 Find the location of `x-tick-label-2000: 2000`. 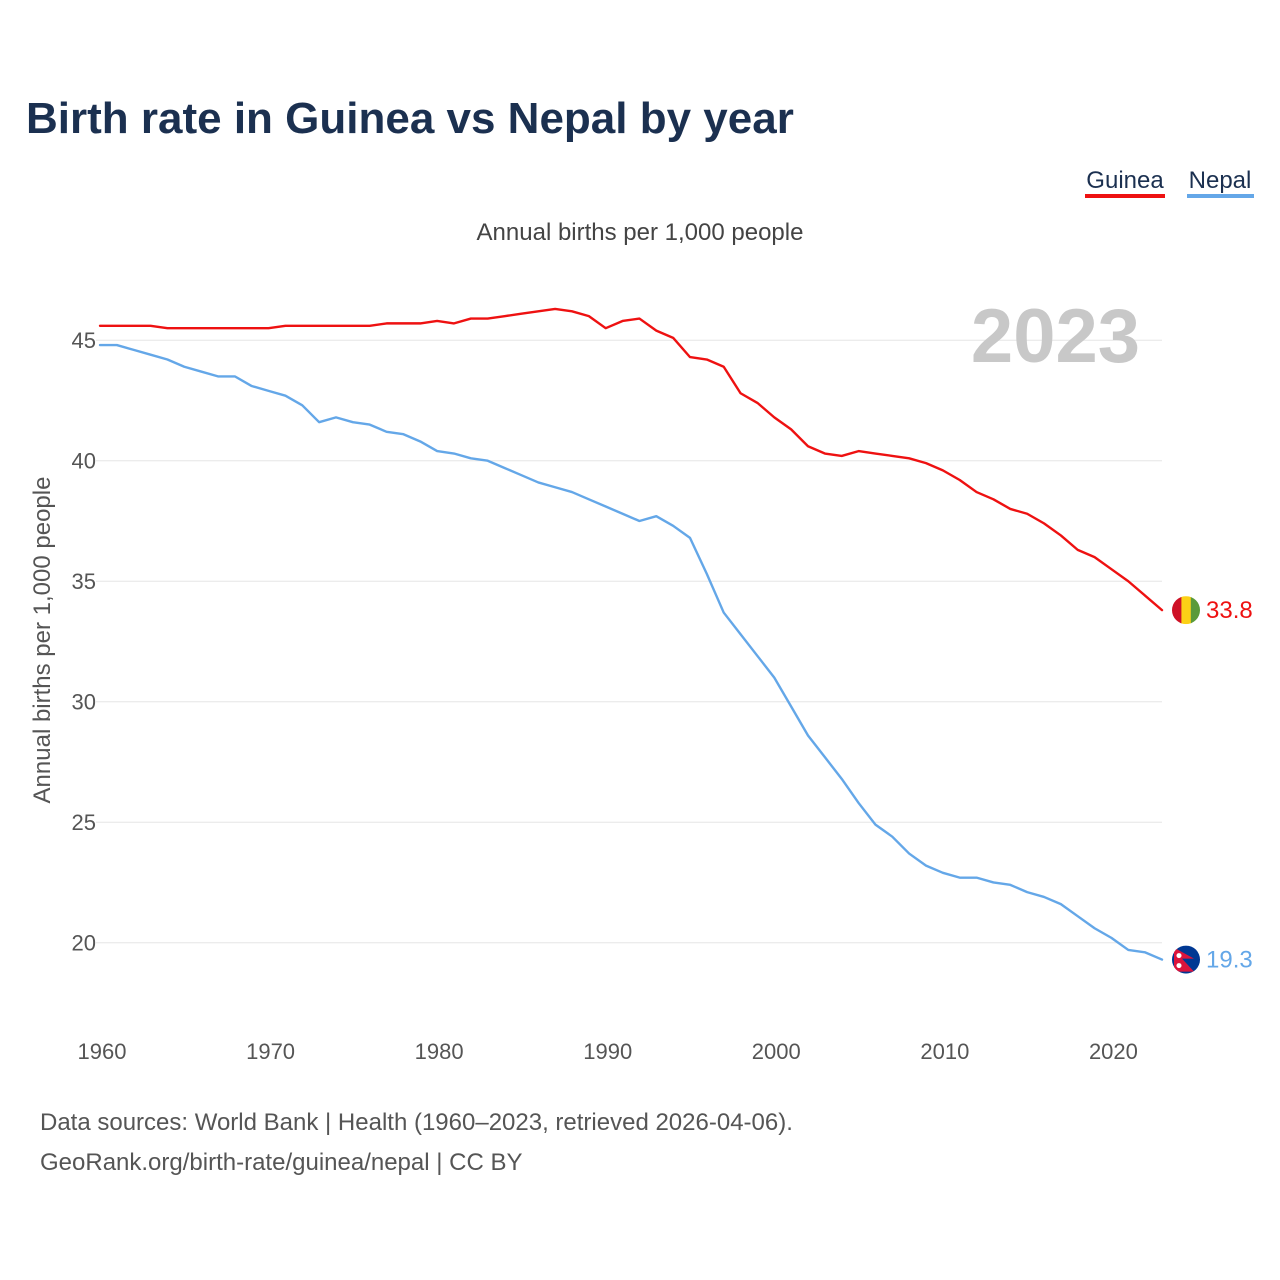

x-tick-label-2000: 2000 is located at coordinates (776, 1051).